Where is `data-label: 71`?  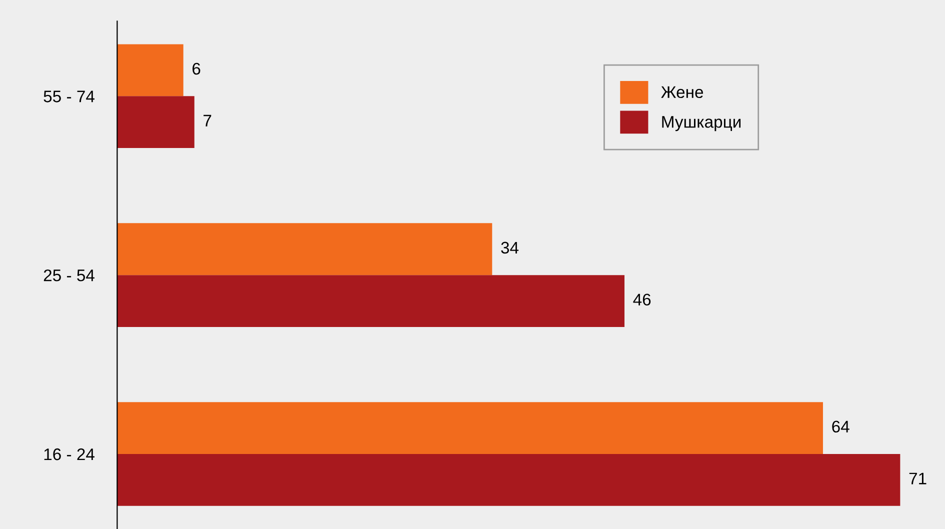
data-label: 71 is located at coordinates (917, 478).